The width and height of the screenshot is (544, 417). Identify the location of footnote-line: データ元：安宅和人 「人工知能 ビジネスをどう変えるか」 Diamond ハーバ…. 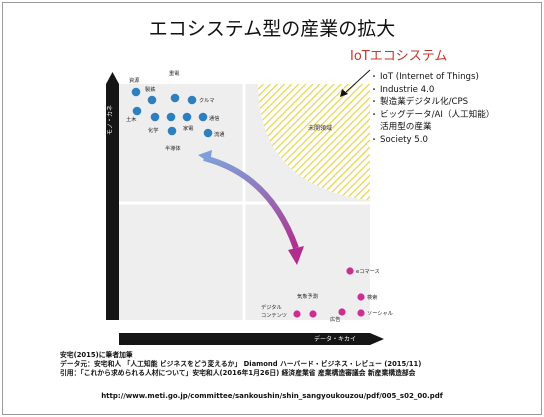
(241, 364).